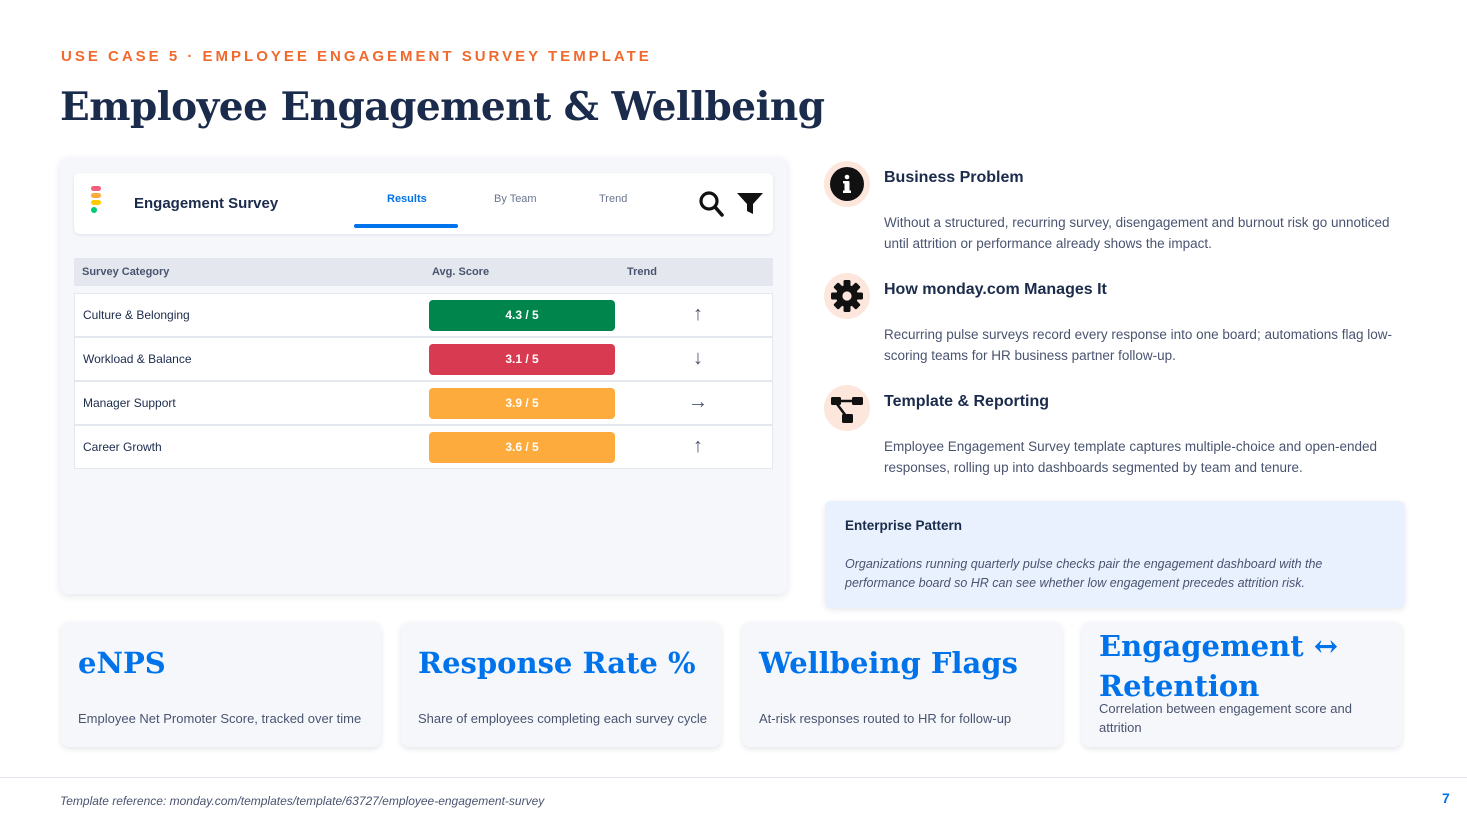 This screenshot has width=1467, height=825. Describe the element at coordinates (136, 315) in the screenshot. I see `row-category: Culture & Belonging` at that location.